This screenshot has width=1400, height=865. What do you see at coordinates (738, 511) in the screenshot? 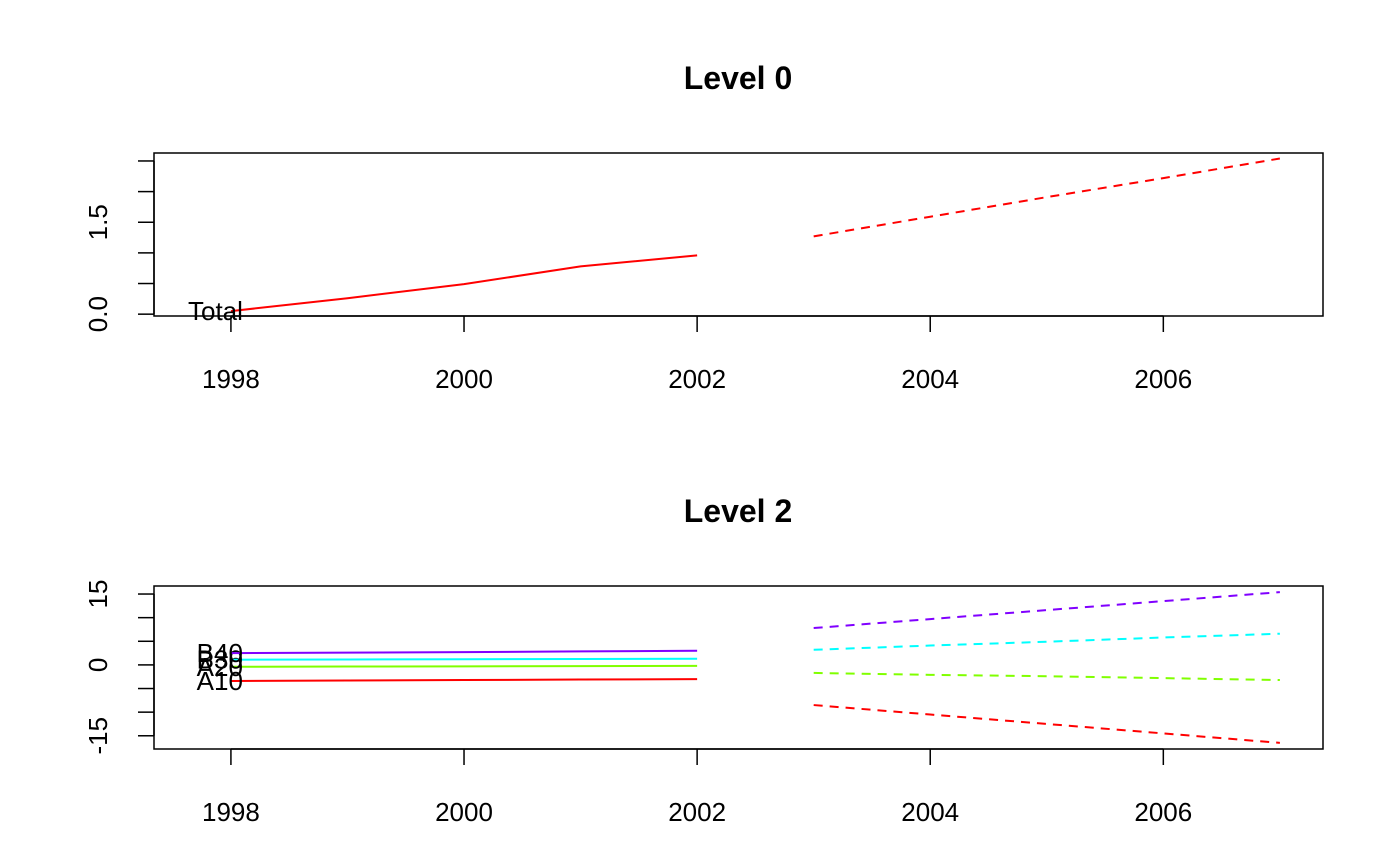
I see `chart-title: Level 2` at bounding box center [738, 511].